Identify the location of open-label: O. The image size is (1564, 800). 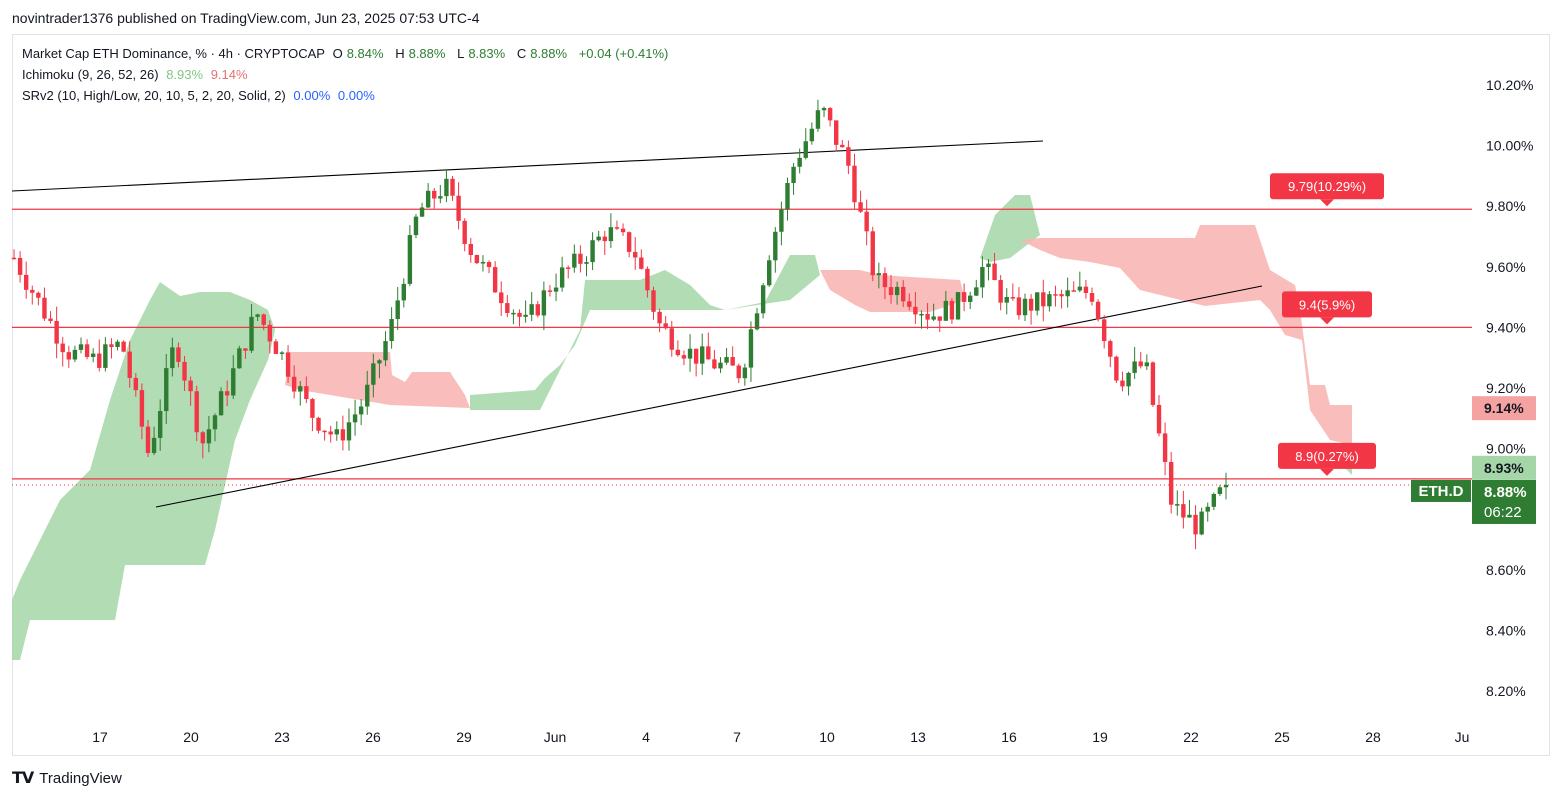
(337, 53).